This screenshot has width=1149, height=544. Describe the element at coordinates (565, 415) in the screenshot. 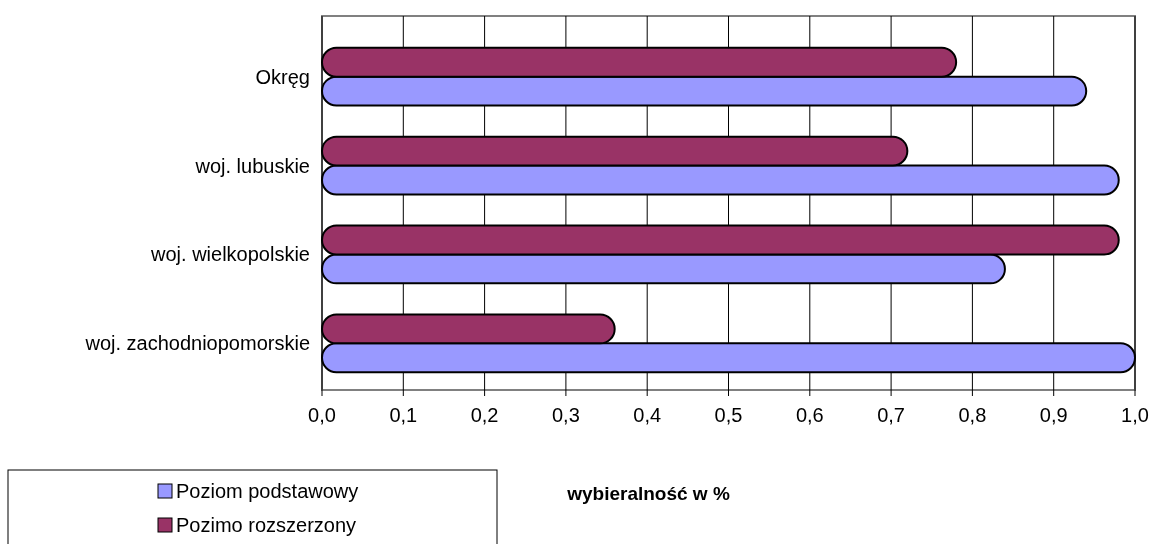

I see `x-tick-label: 0,3` at that location.